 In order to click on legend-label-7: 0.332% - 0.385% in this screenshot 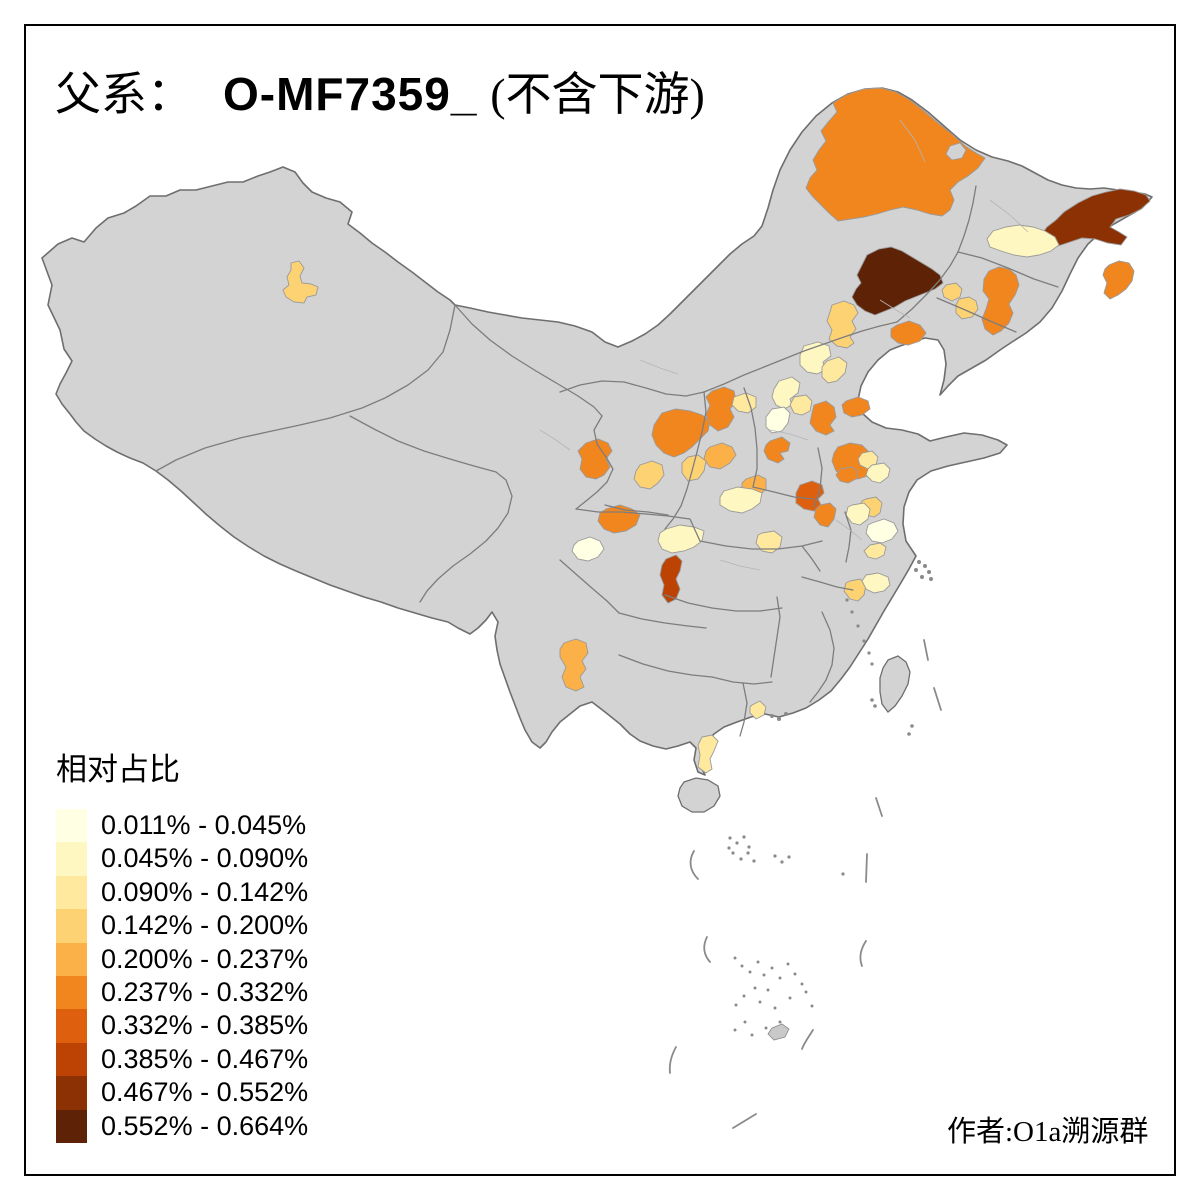, I will do `click(205, 1025)`.